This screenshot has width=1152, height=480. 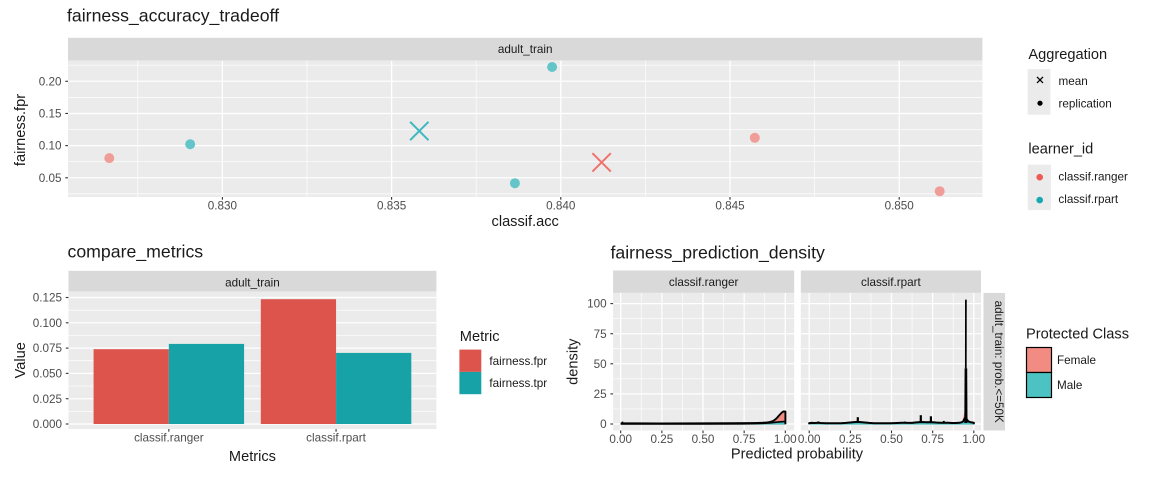 I want to click on svg-text: density, so click(x=574, y=361).